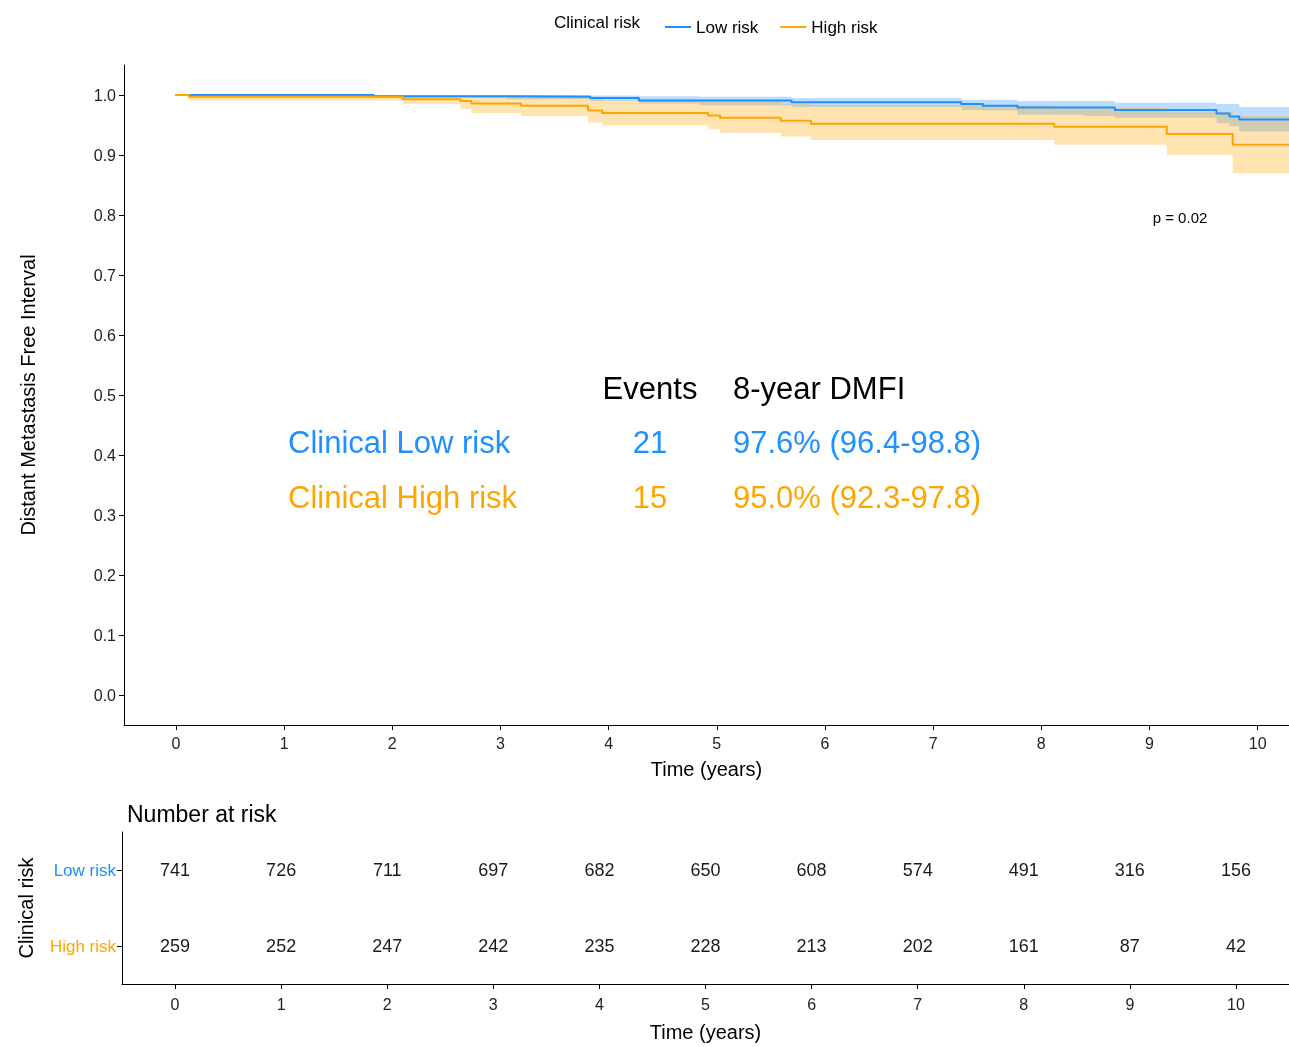 This screenshot has width=1289, height=1047. Describe the element at coordinates (26, 907) in the screenshot. I see `y-axis-title: Clinical risk` at that location.